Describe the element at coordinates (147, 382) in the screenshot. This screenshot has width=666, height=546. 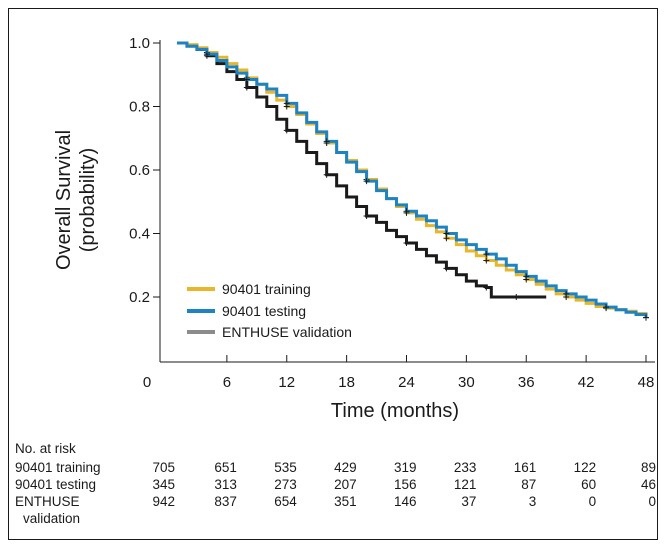
I see `x-tick-label: 0` at that location.